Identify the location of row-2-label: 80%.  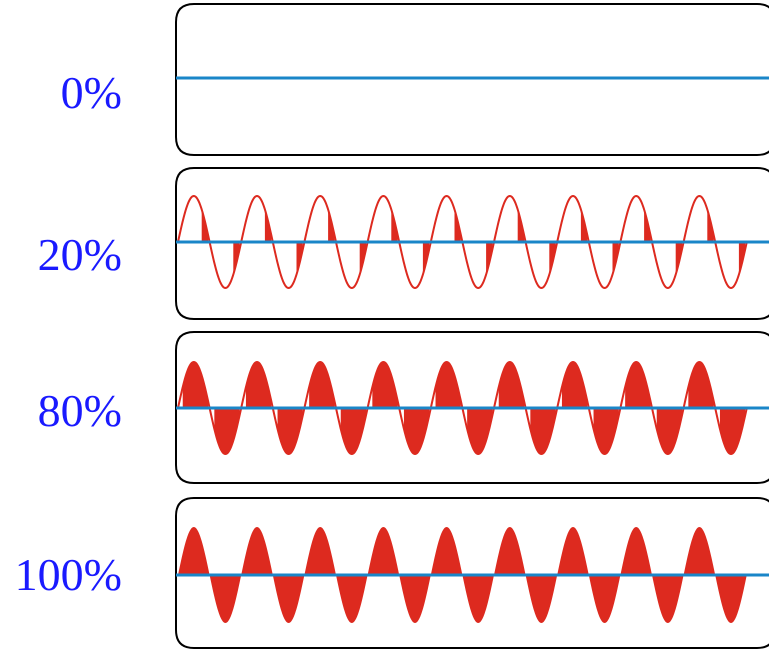
(80, 410).